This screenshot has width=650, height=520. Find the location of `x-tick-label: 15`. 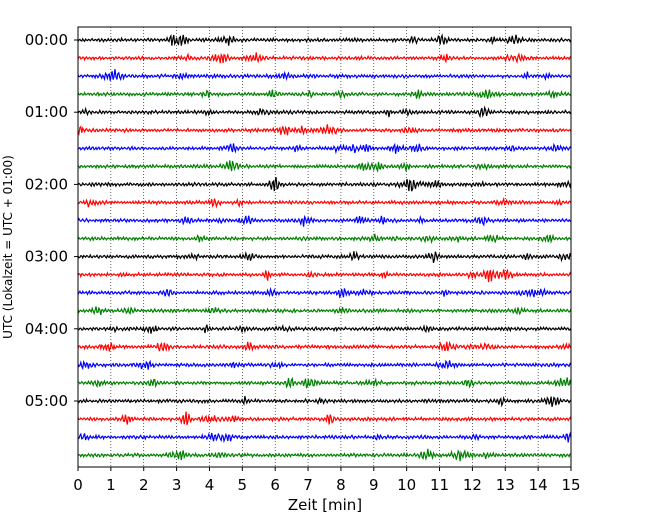

x-tick-label: 15 is located at coordinates (570, 485).